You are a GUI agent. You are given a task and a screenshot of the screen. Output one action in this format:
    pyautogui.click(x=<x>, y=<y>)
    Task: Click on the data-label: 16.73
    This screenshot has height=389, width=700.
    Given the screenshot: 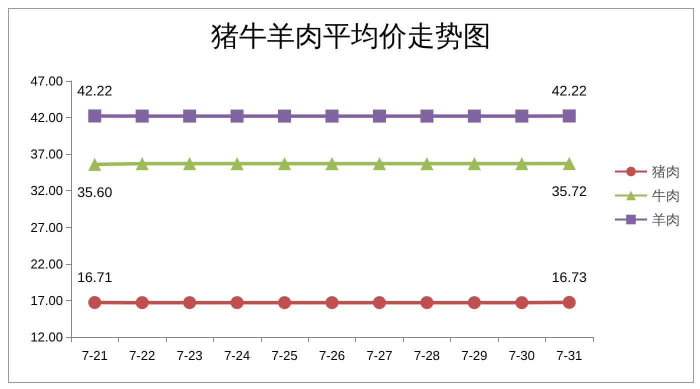 What is the action you would take?
    pyautogui.click(x=569, y=276)
    